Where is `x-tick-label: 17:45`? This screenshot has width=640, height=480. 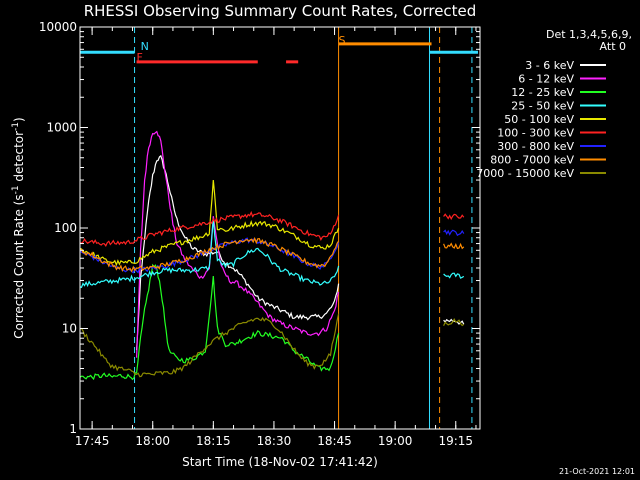 x-tick-label: 17:45 is located at coordinates (92, 441).